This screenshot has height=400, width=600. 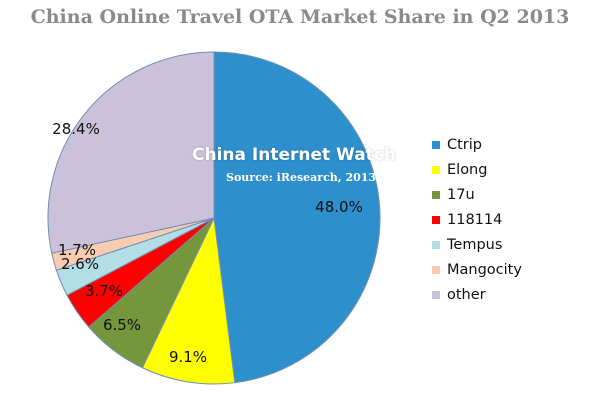 What do you see at coordinates (76, 129) in the screenshot?
I see `data-label-other: 28.4%` at bounding box center [76, 129].